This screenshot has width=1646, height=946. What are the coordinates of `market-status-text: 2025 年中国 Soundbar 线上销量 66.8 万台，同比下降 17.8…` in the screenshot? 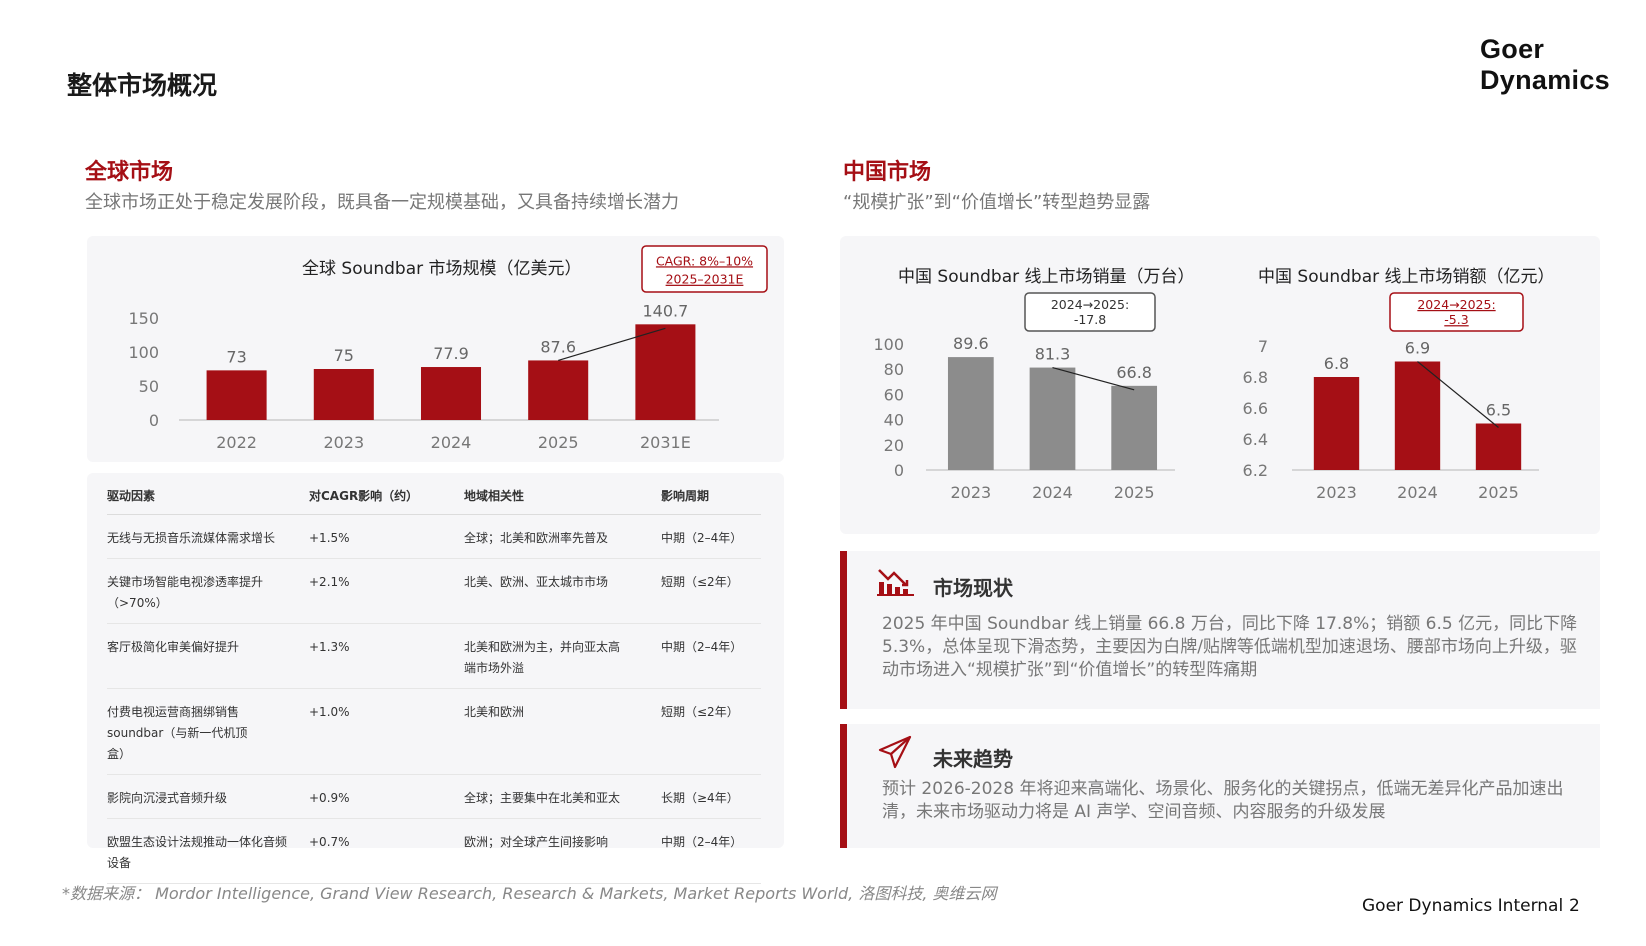 It's located at (1230, 647).